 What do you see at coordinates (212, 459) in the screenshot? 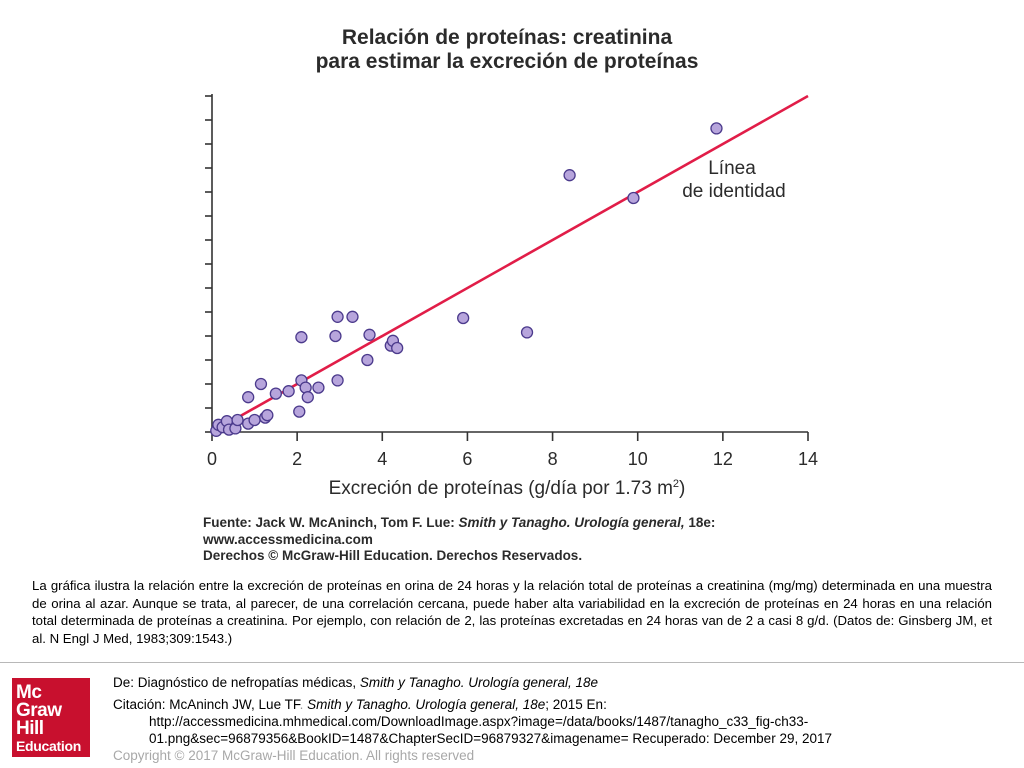
I see `x-tick-label: 0` at bounding box center [212, 459].